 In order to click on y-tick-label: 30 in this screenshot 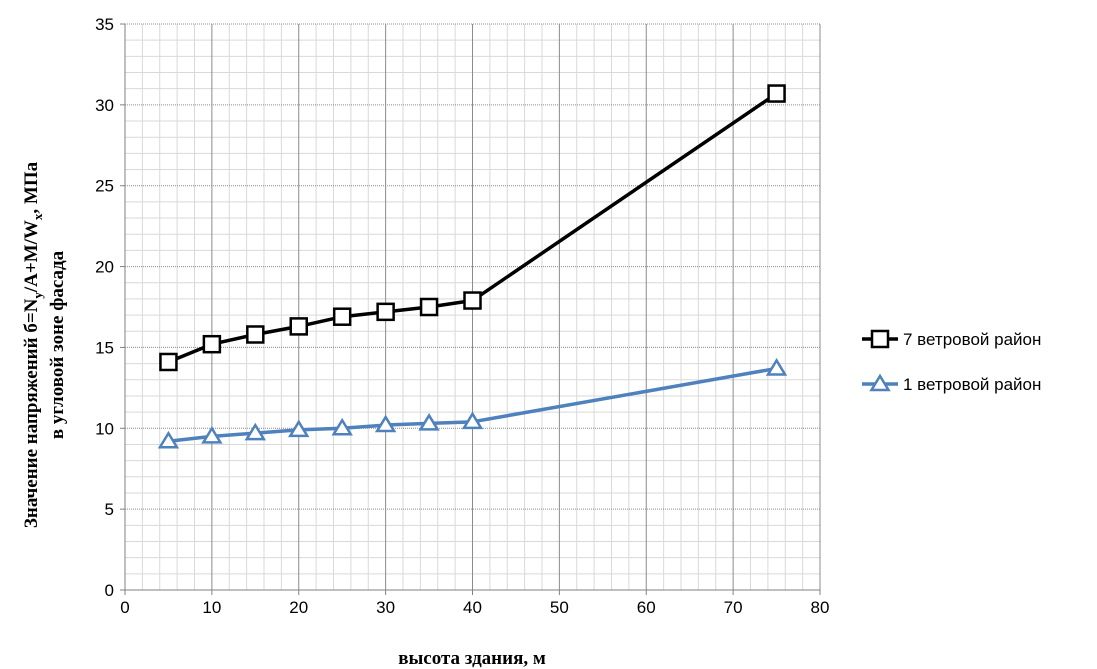, I will do `click(104, 105)`.